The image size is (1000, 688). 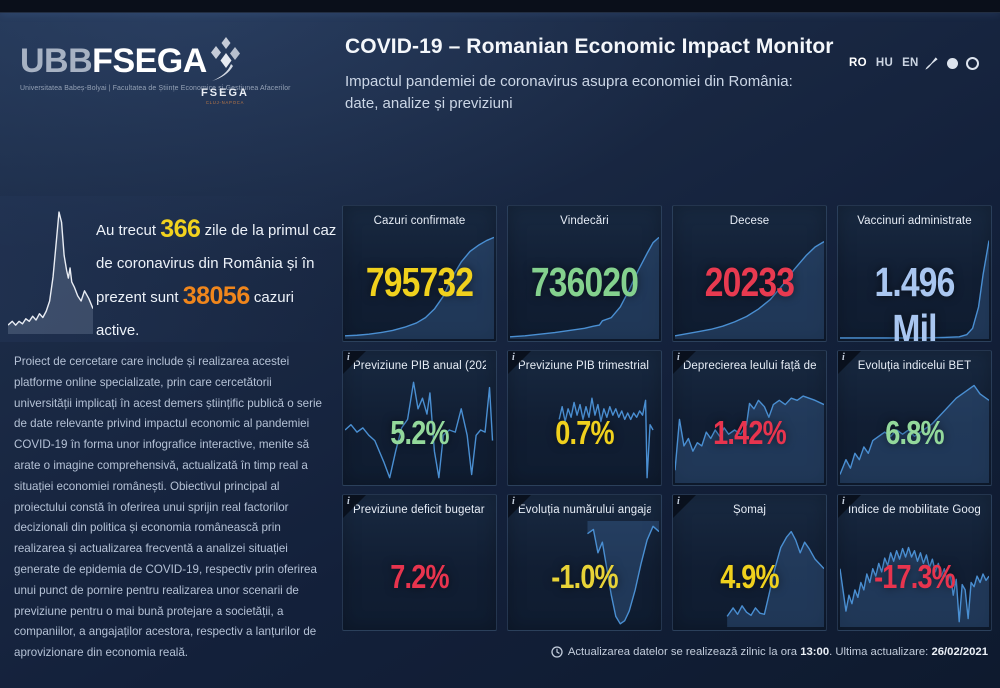 I want to click on theme-switcher, so click(x=951, y=63).